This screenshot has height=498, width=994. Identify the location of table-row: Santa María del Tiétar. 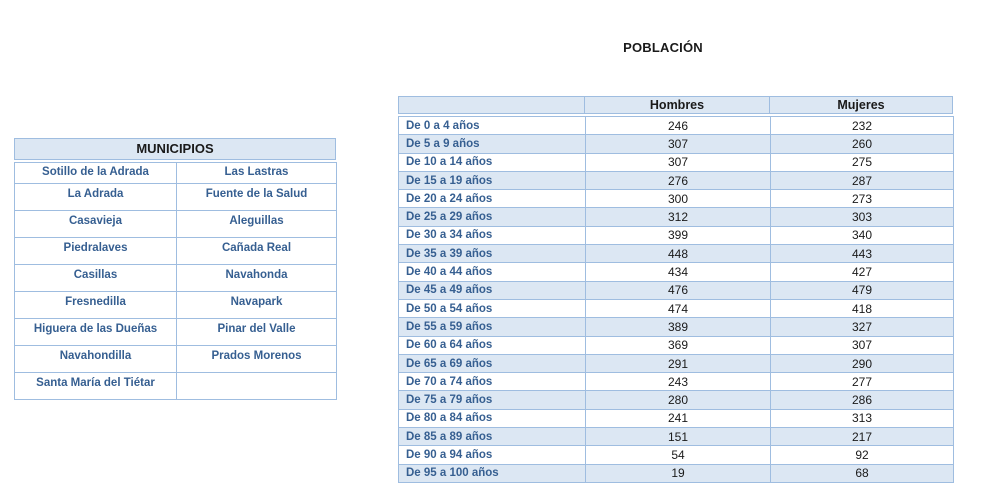
(175, 386).